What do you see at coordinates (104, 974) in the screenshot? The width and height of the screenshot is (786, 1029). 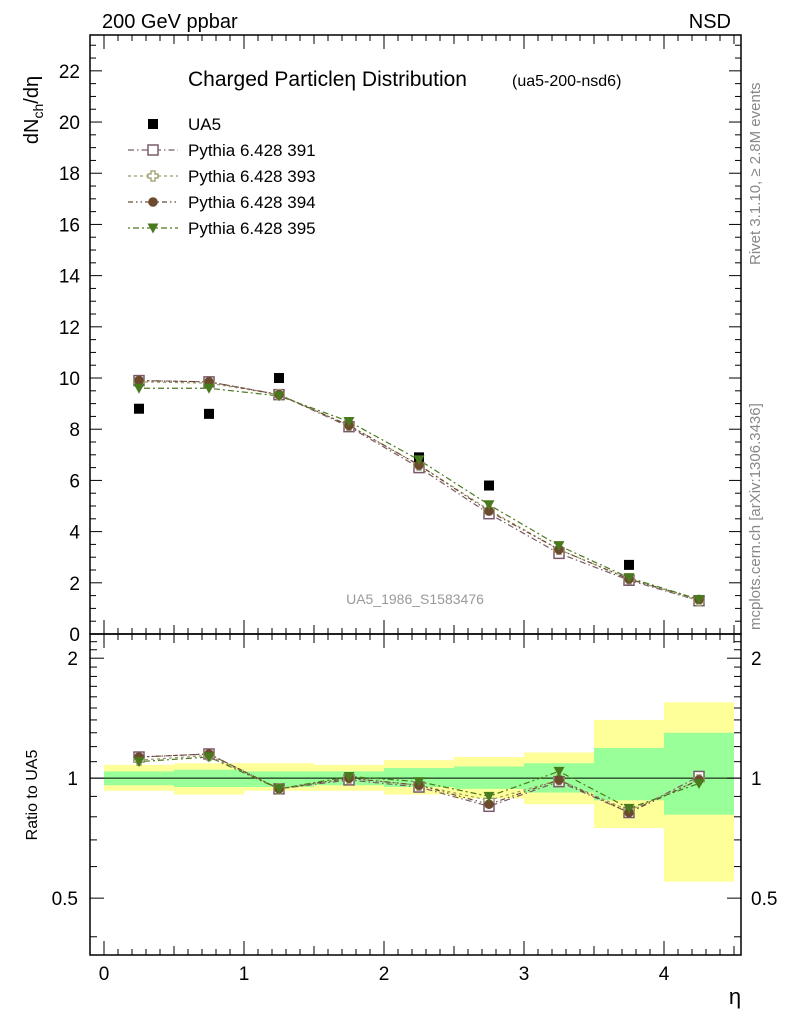 I see `x-tick-label: 0` at bounding box center [104, 974].